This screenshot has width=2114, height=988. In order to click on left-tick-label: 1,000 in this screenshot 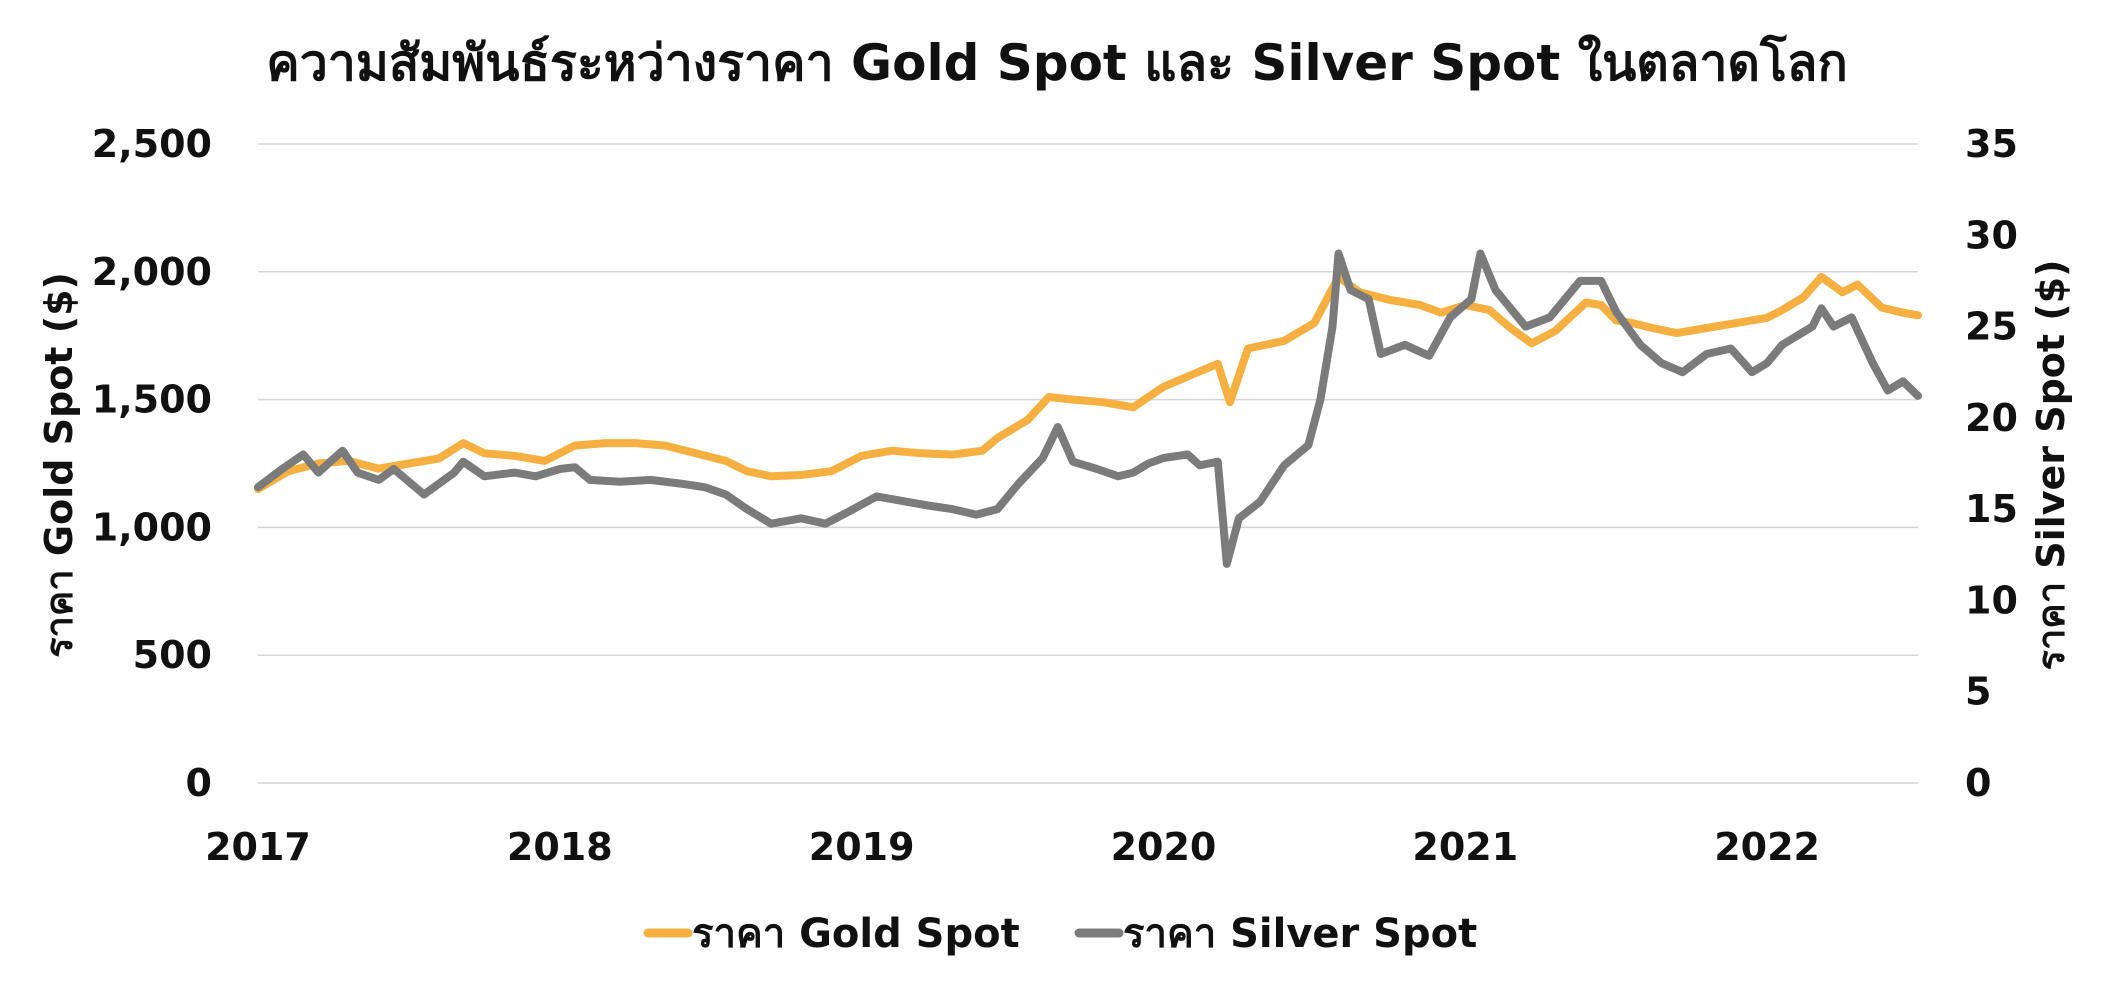, I will do `click(152, 527)`.